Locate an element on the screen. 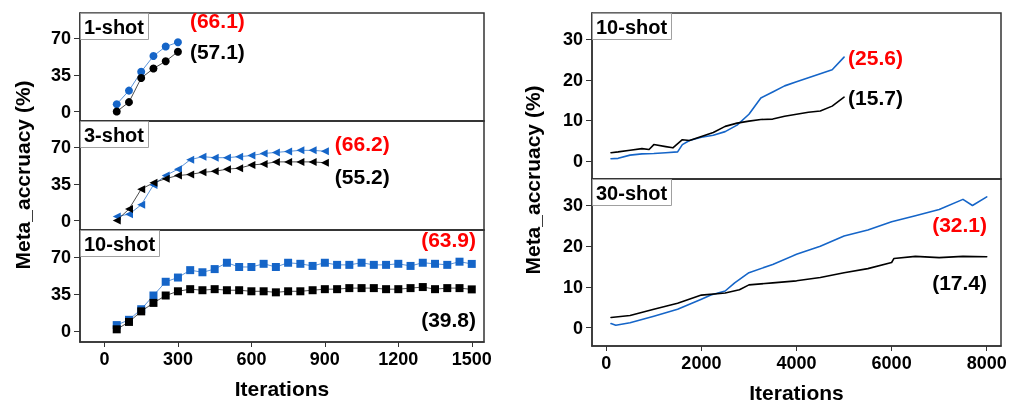  annotation: (66.2) is located at coordinates (362, 143).